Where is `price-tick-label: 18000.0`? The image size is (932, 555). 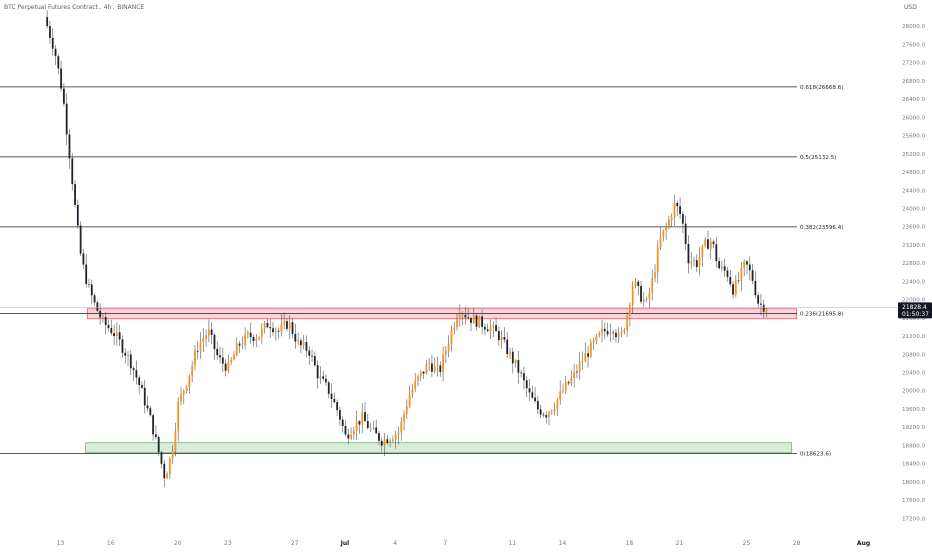 price-tick-label: 18000.0 is located at coordinates (914, 483).